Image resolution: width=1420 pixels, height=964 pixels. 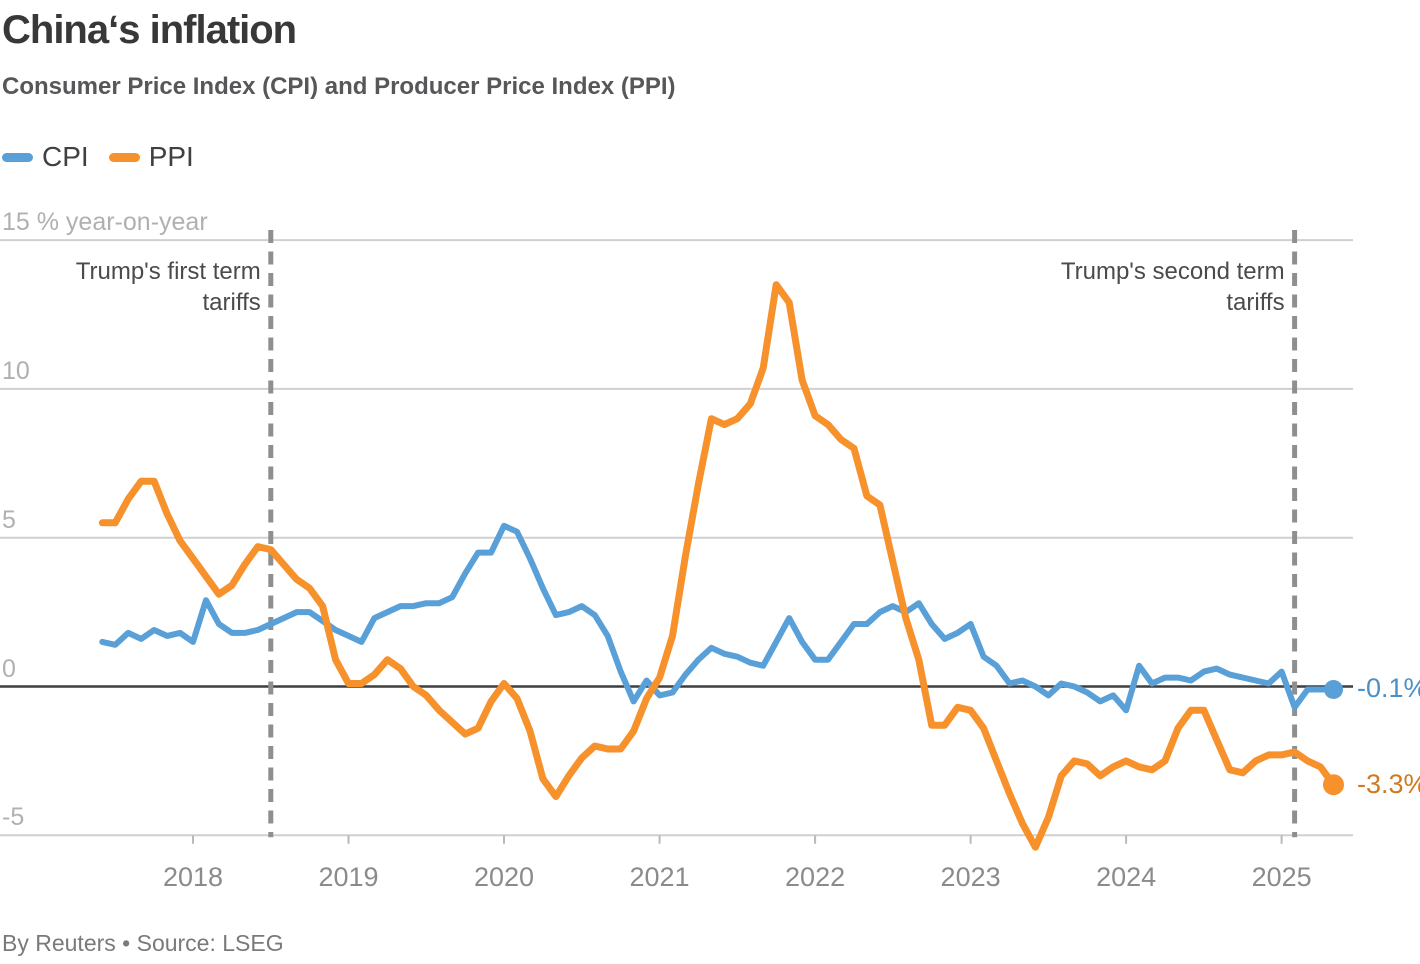 What do you see at coordinates (1388, 688) in the screenshot?
I see `cpi-endpoint-value-label: -0.1%` at bounding box center [1388, 688].